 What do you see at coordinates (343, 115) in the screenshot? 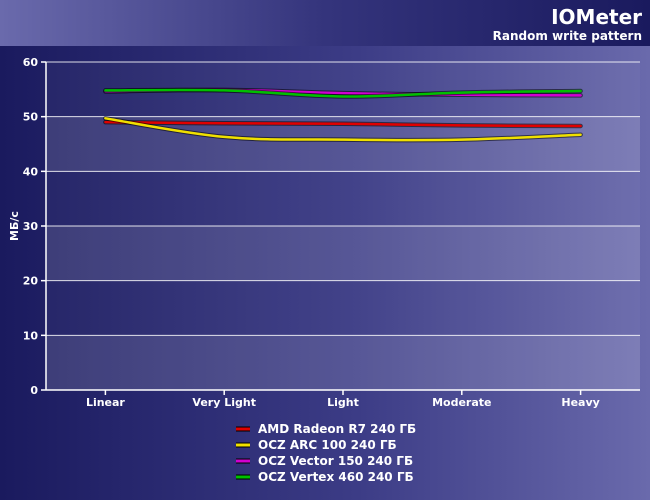
I see `series-lines` at bounding box center [343, 115].